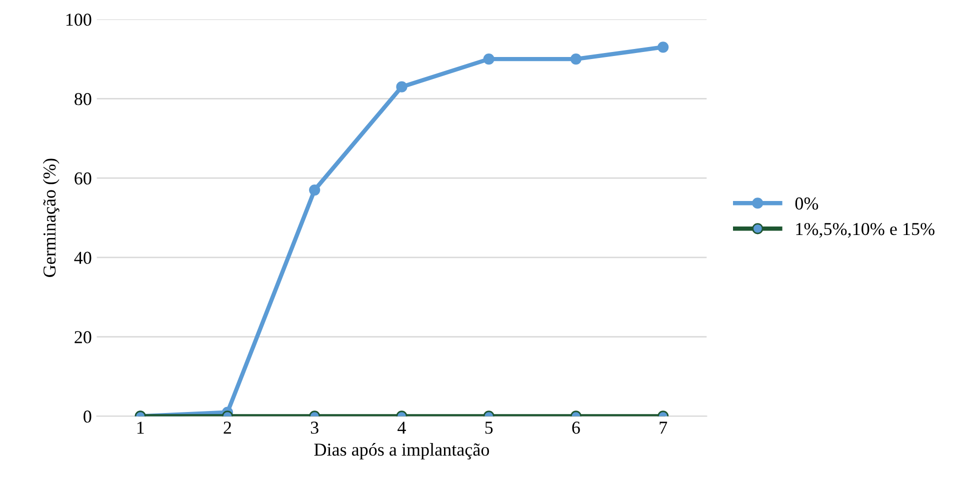 The image size is (968, 484). Describe the element at coordinates (83, 178) in the screenshot. I see `y-tick-label: 60` at that location.